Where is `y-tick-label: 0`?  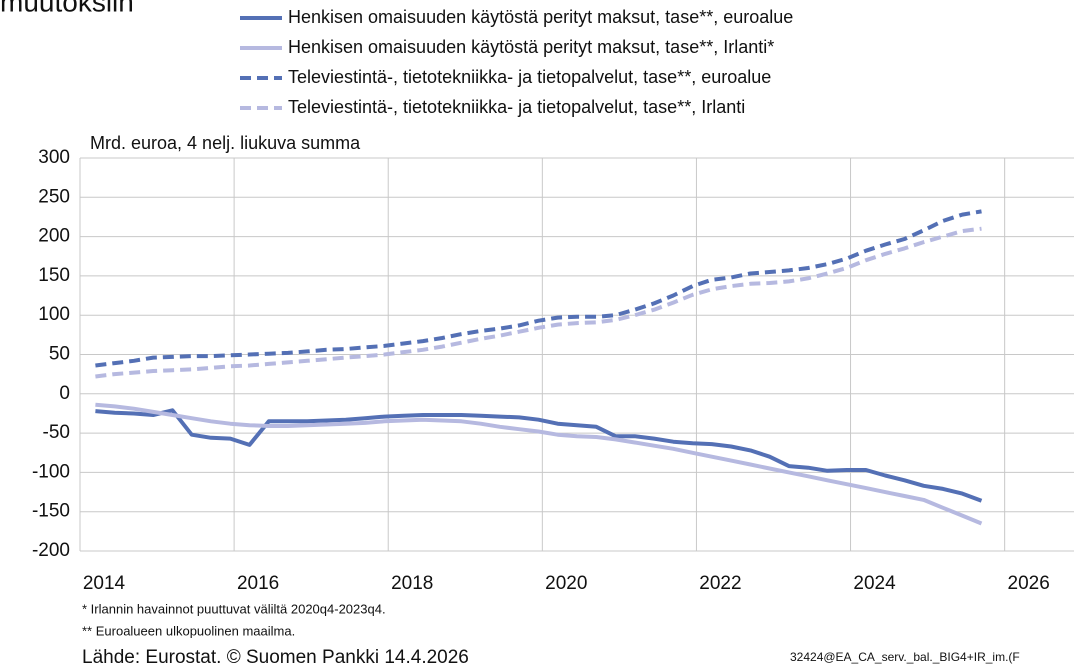
y-tick-label: 0 is located at coordinates (64, 393).